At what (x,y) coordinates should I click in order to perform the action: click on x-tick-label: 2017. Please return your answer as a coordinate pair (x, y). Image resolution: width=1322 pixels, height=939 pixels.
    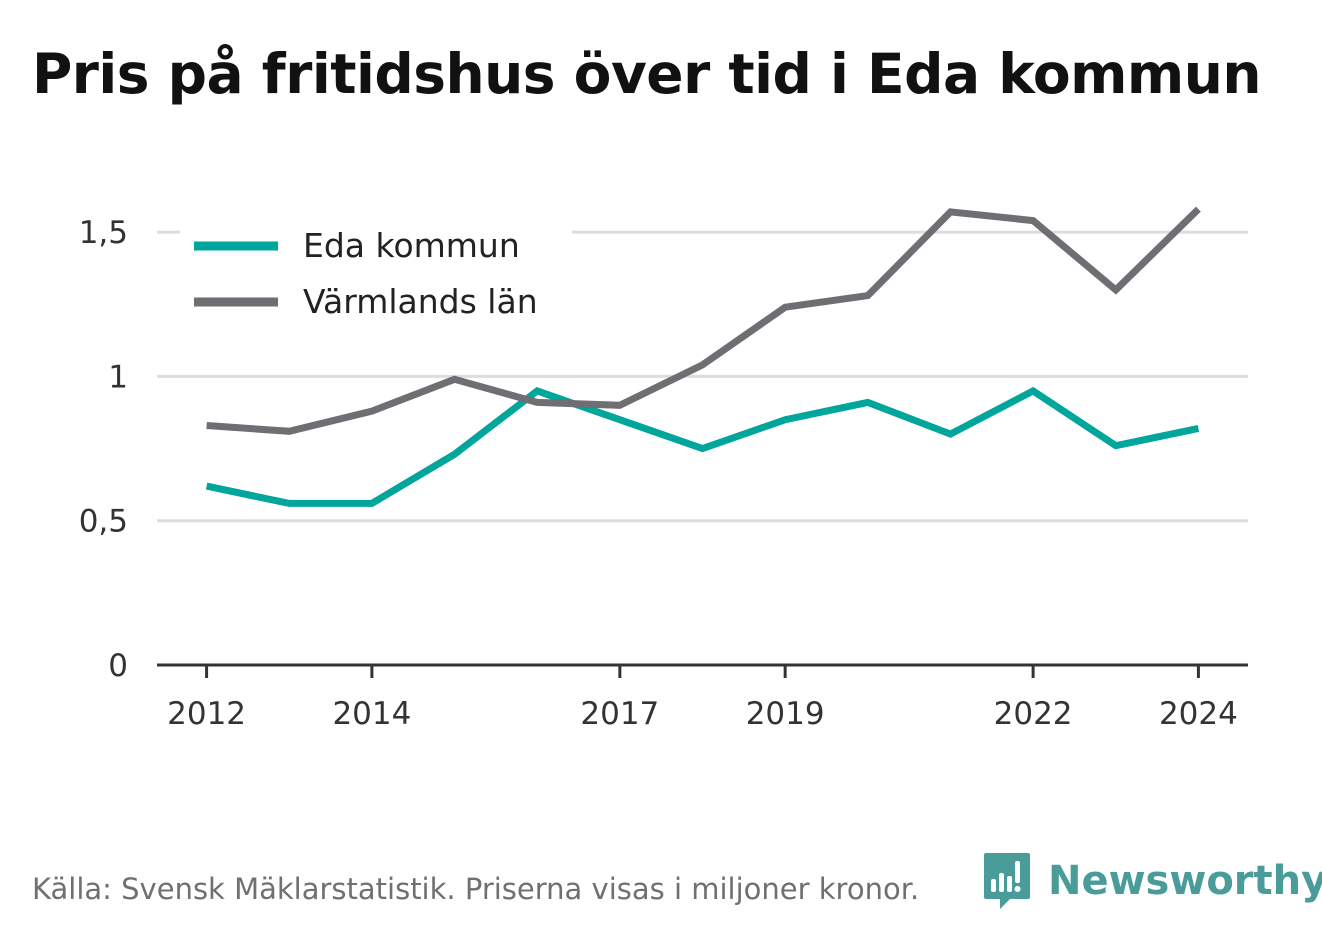
    Looking at the image, I should click on (619, 714).